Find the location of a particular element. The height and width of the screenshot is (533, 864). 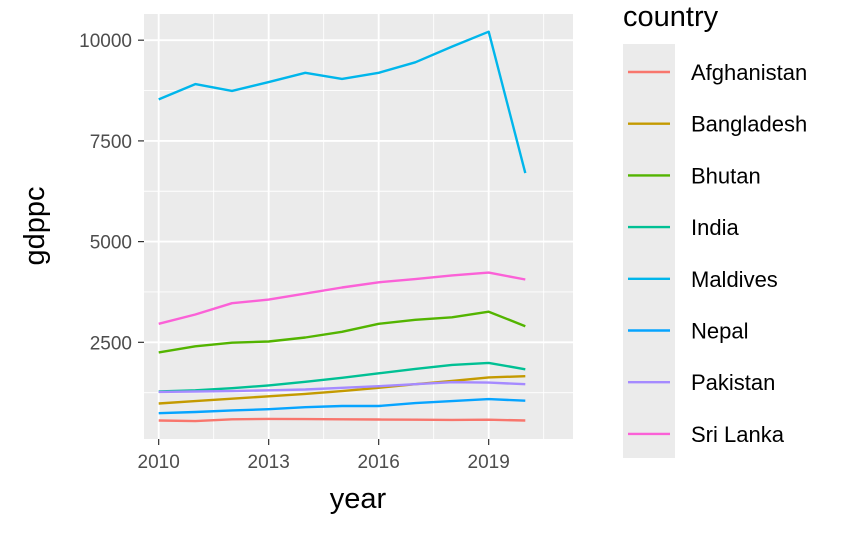

legend-label-sri-lanka: Sri Lanka is located at coordinates (738, 434).